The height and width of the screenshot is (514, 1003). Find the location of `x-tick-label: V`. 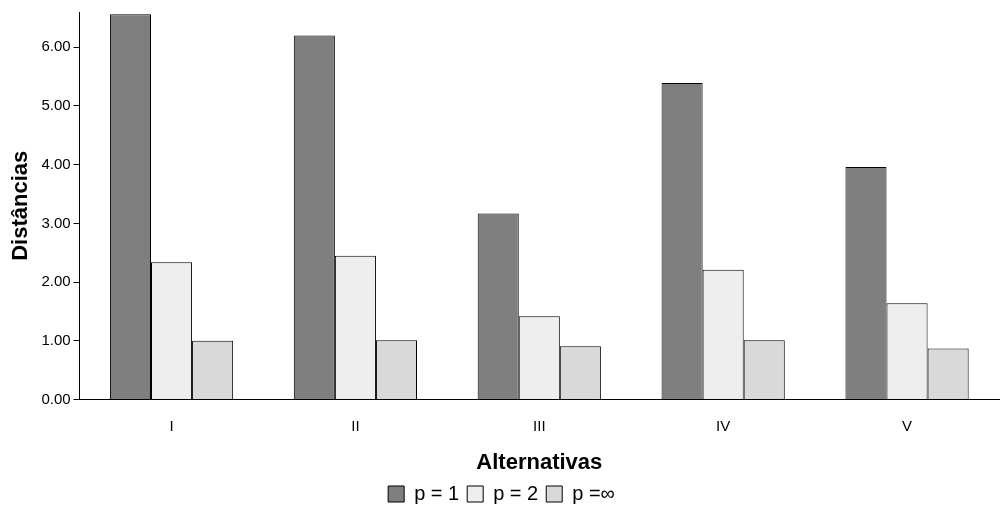

x-tick-label: V is located at coordinates (907, 425).